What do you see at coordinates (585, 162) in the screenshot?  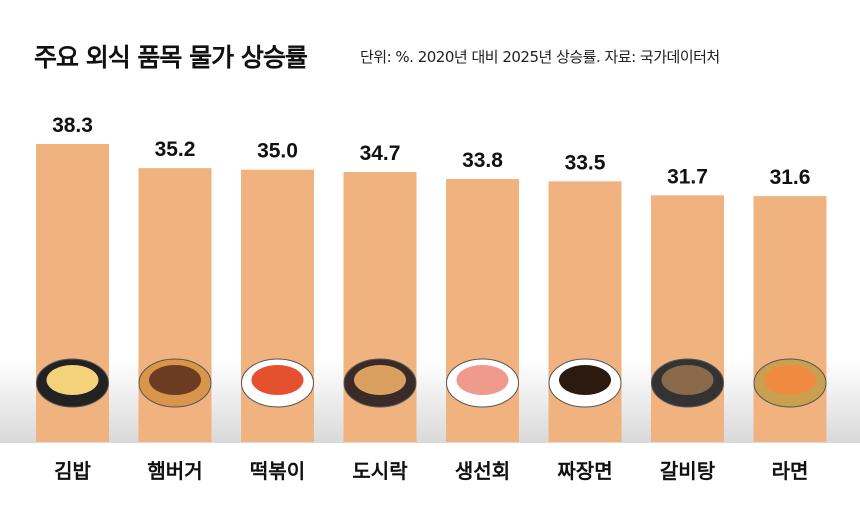 I see `value-label: 33.5` at bounding box center [585, 162].